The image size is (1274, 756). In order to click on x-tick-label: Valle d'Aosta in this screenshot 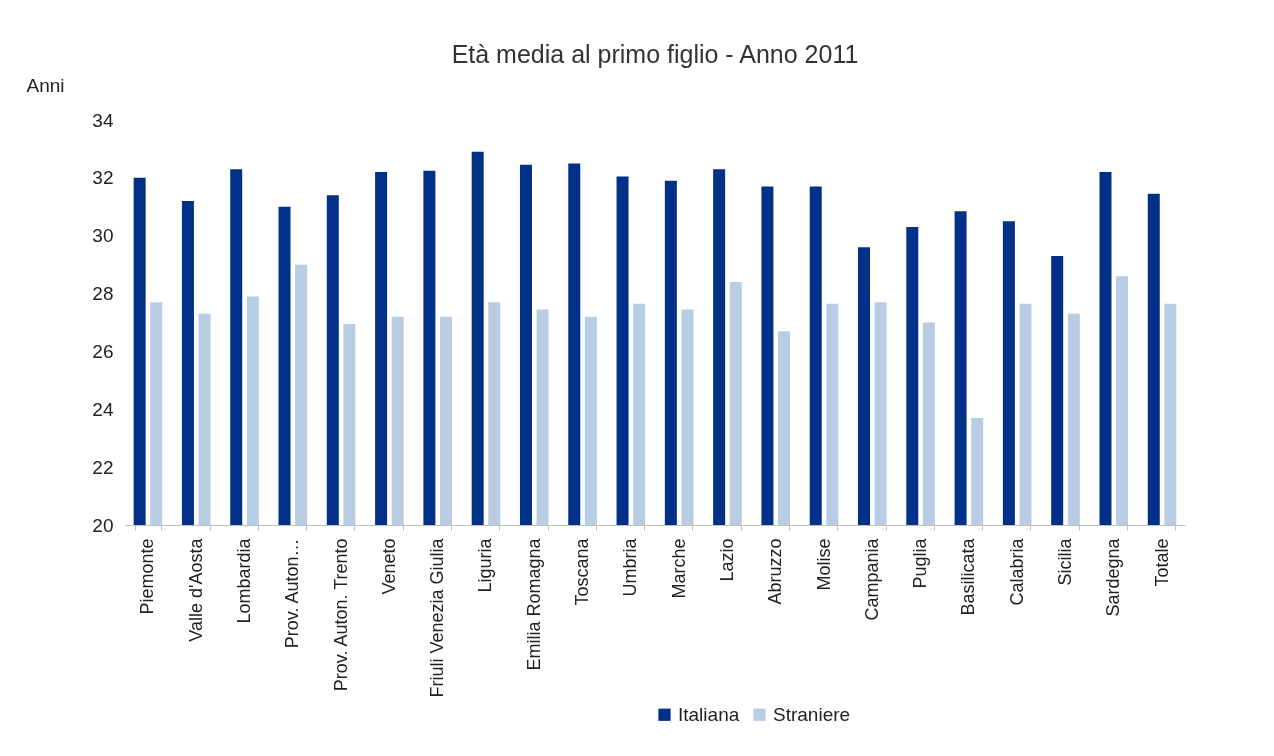, I will do `click(195, 589)`.